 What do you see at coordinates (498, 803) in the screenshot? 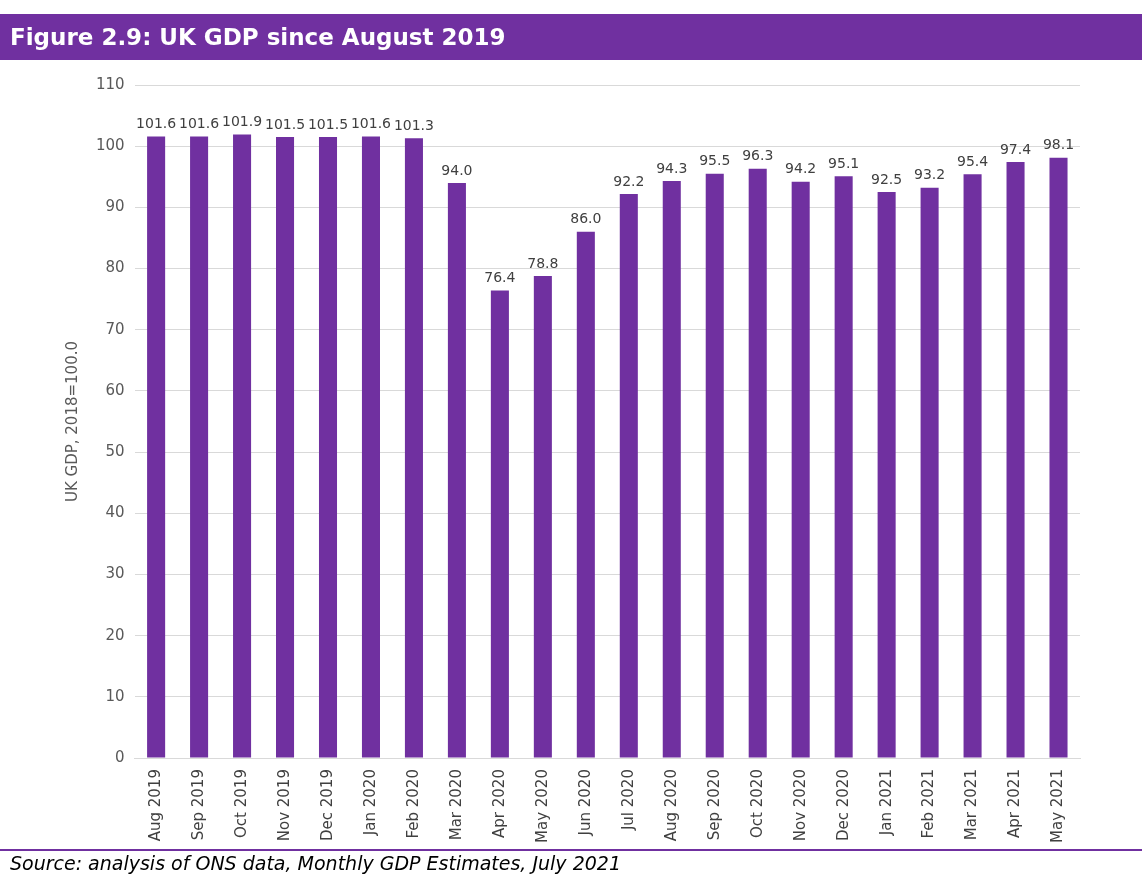
I see `x-tick-label: Apr 2020` at bounding box center [498, 803].